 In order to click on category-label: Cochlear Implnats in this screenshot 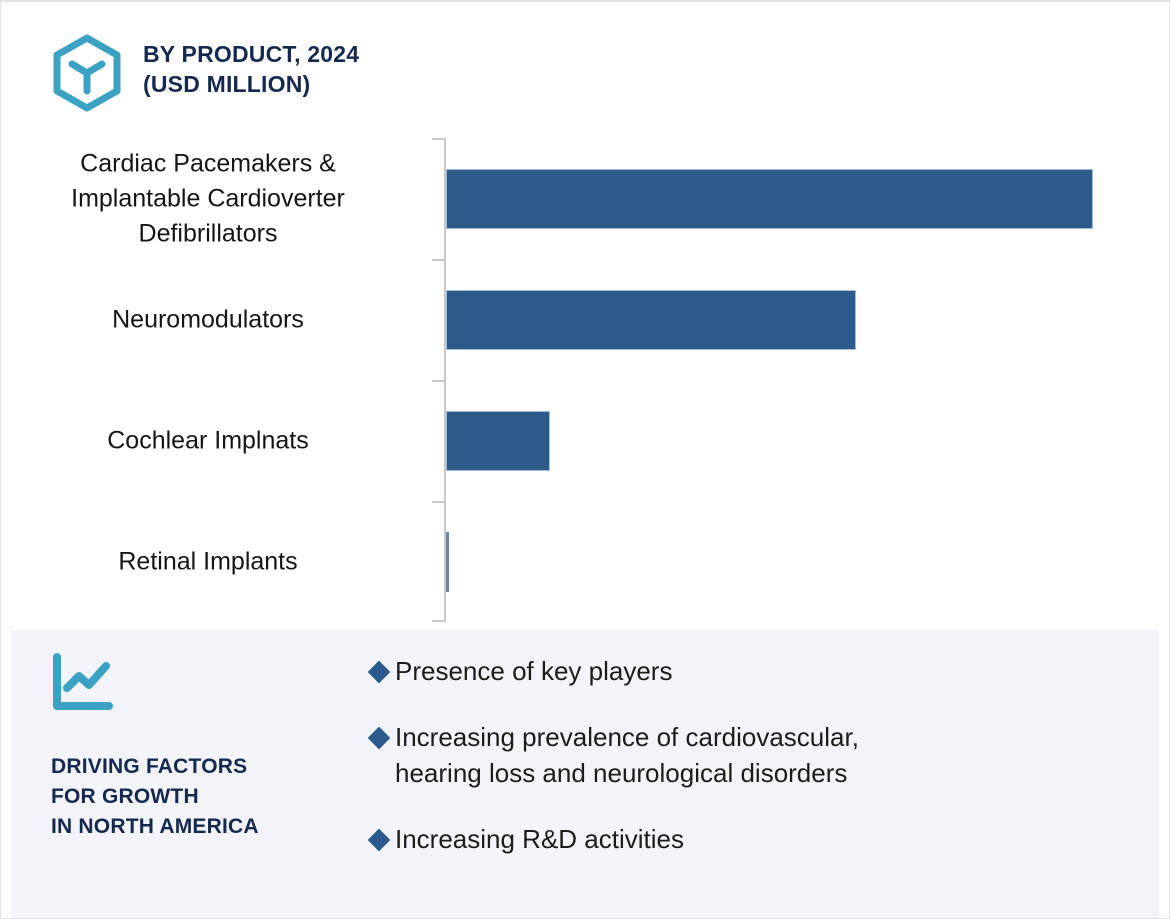, I will do `click(208, 440)`.